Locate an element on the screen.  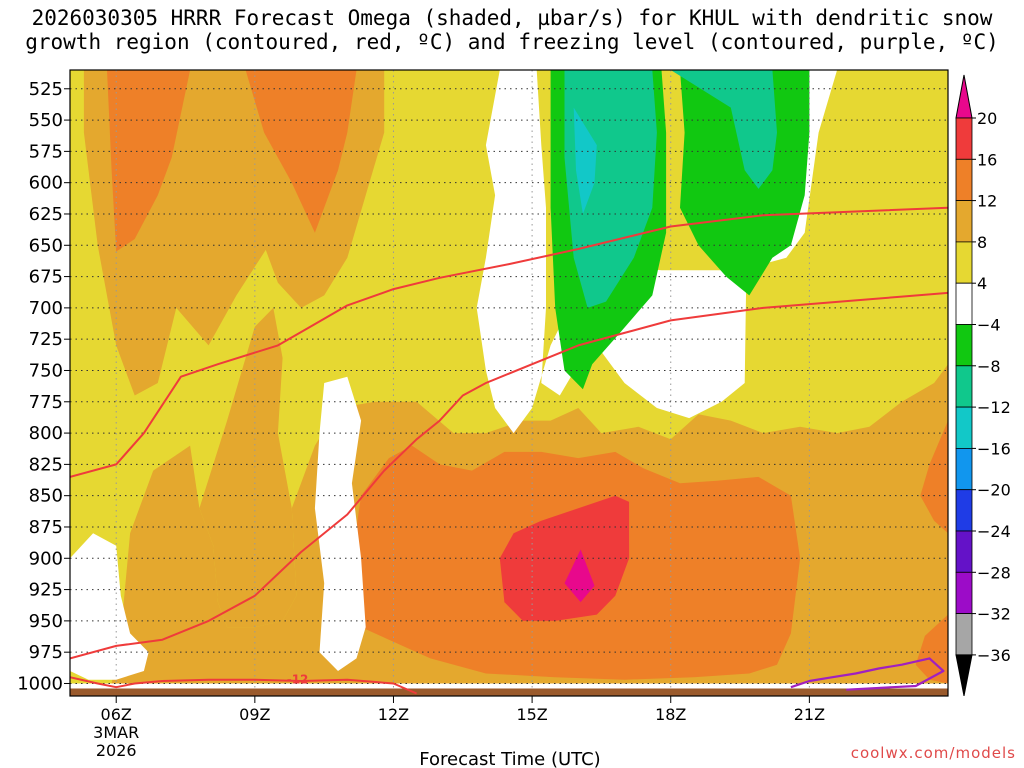
y-tick-label-1000: 1000 is located at coordinates (40, 683).